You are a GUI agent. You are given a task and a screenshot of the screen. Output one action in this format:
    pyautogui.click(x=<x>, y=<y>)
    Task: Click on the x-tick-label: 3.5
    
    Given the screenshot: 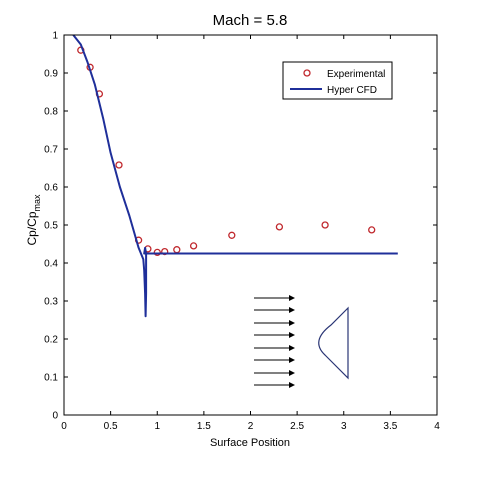 What is the action you would take?
    pyautogui.click(x=390, y=426)
    